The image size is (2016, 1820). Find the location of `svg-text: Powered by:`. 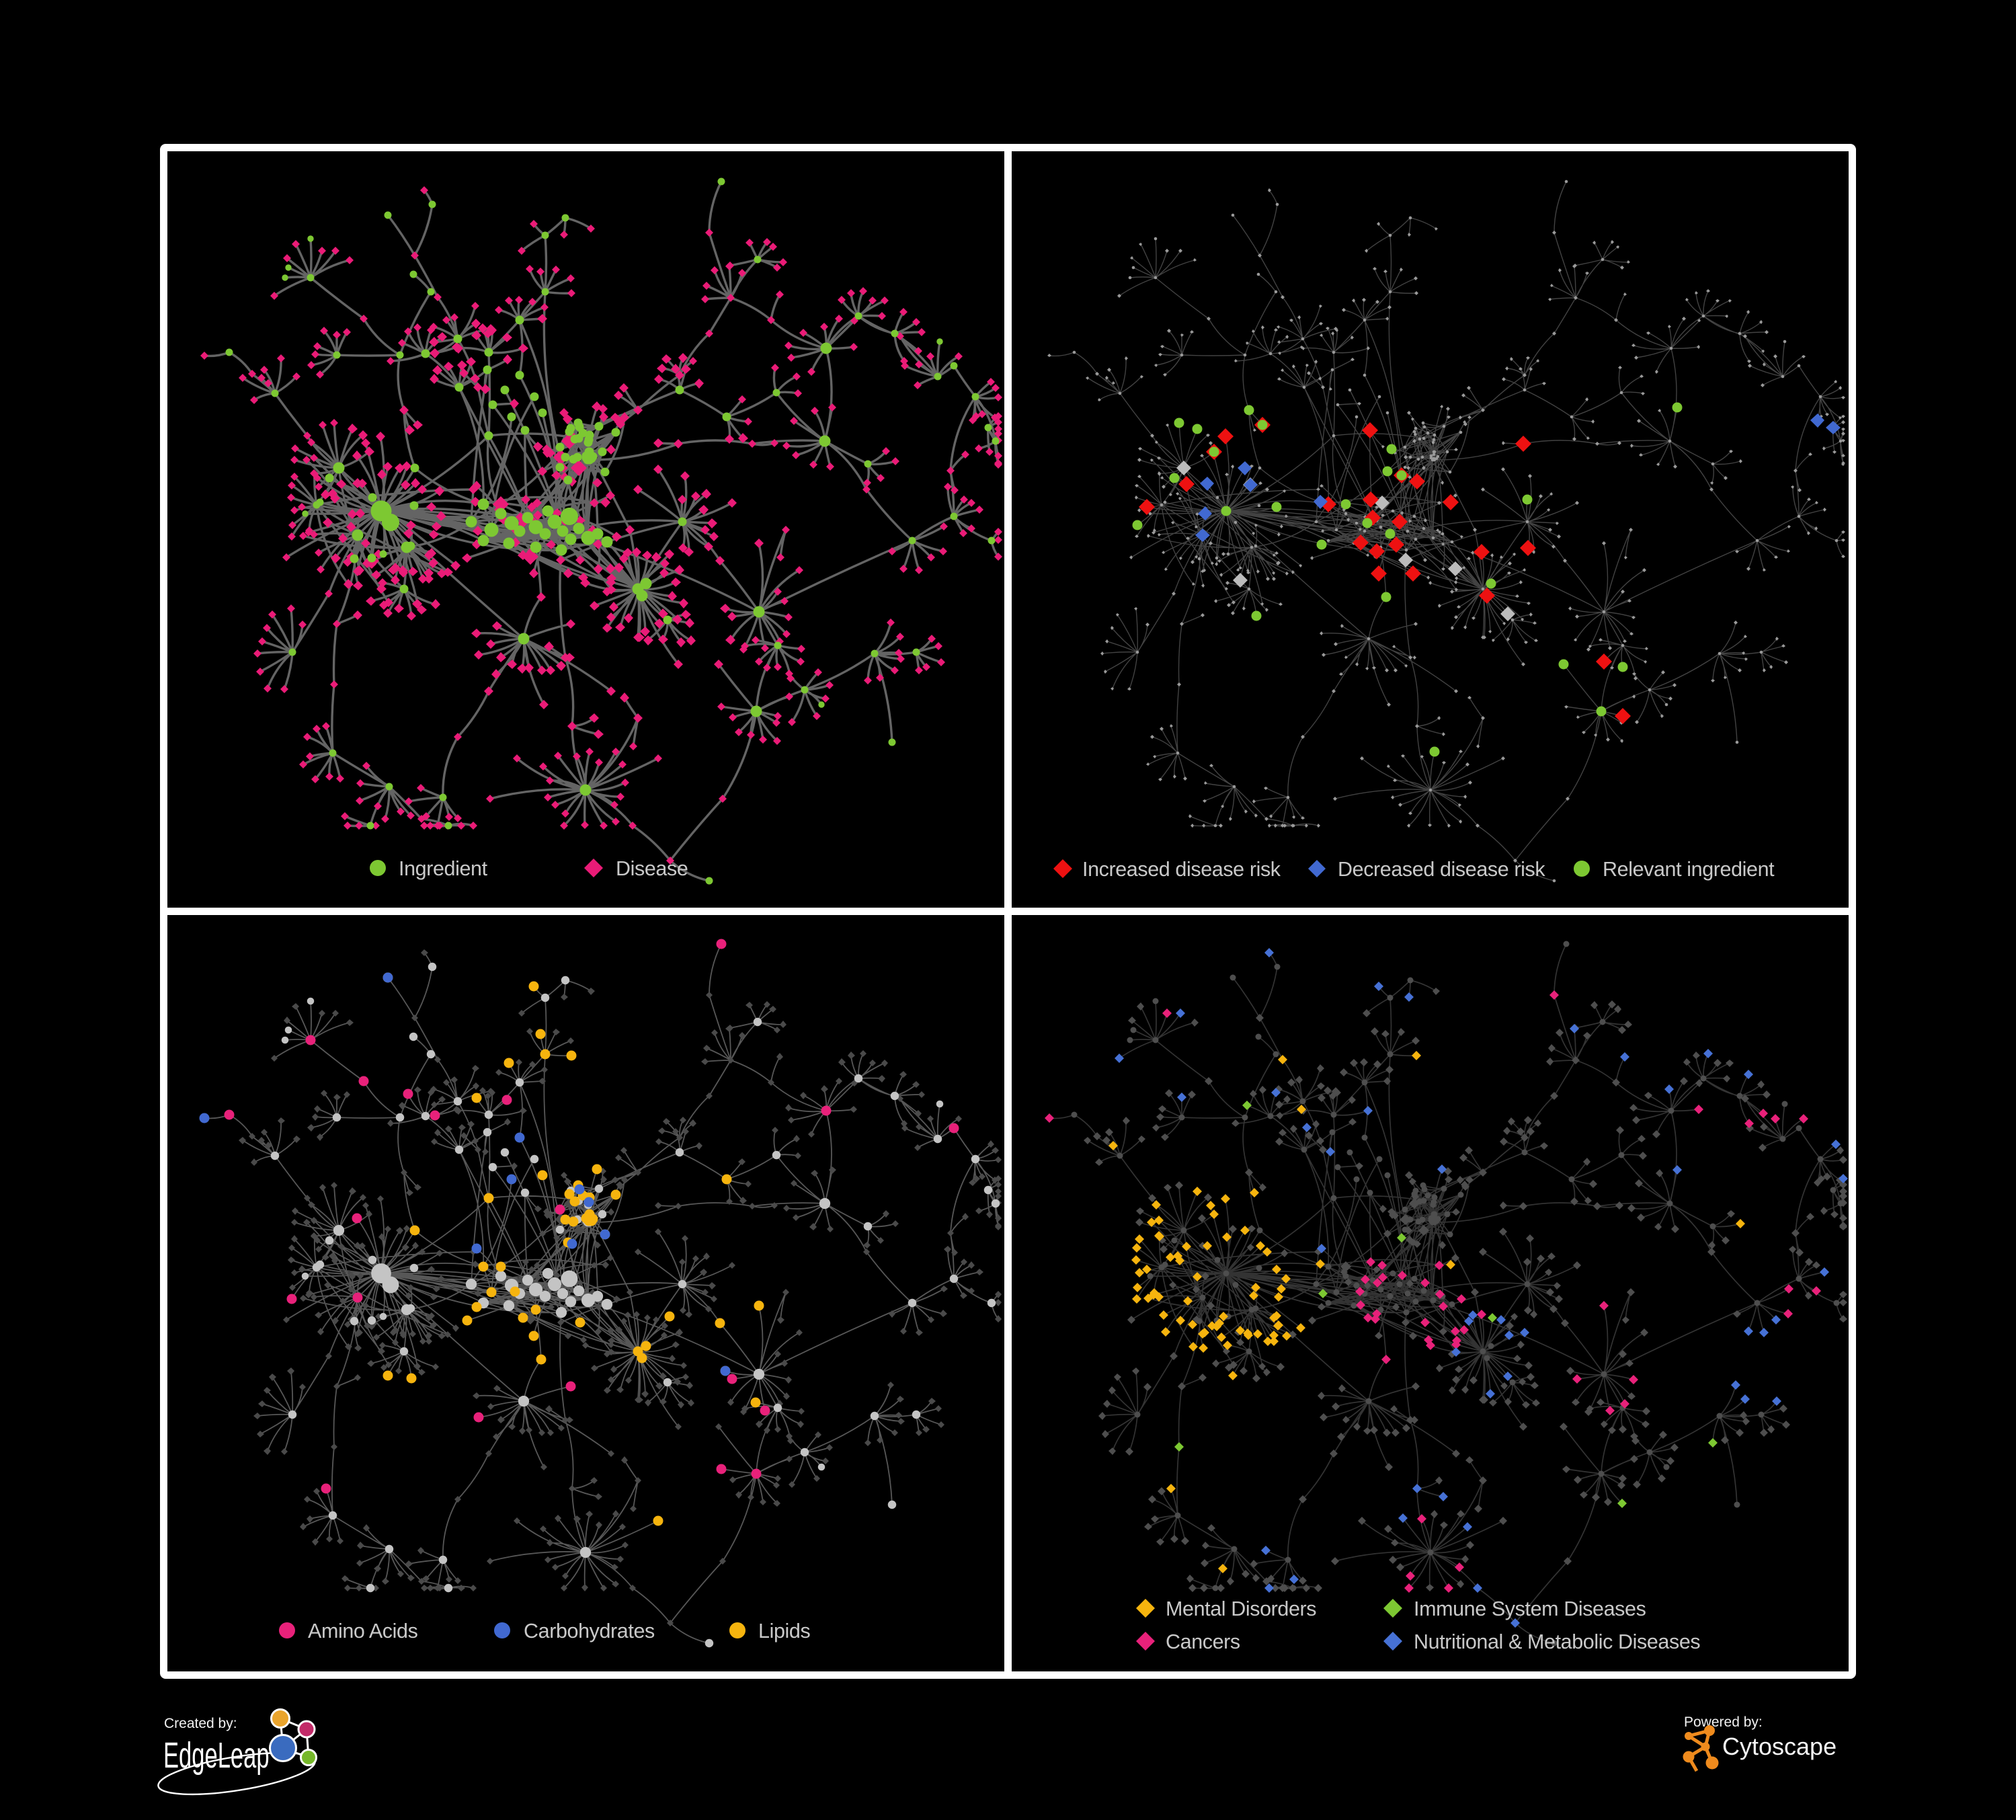

svg-text: Powered by: is located at coordinates (1723, 1722).